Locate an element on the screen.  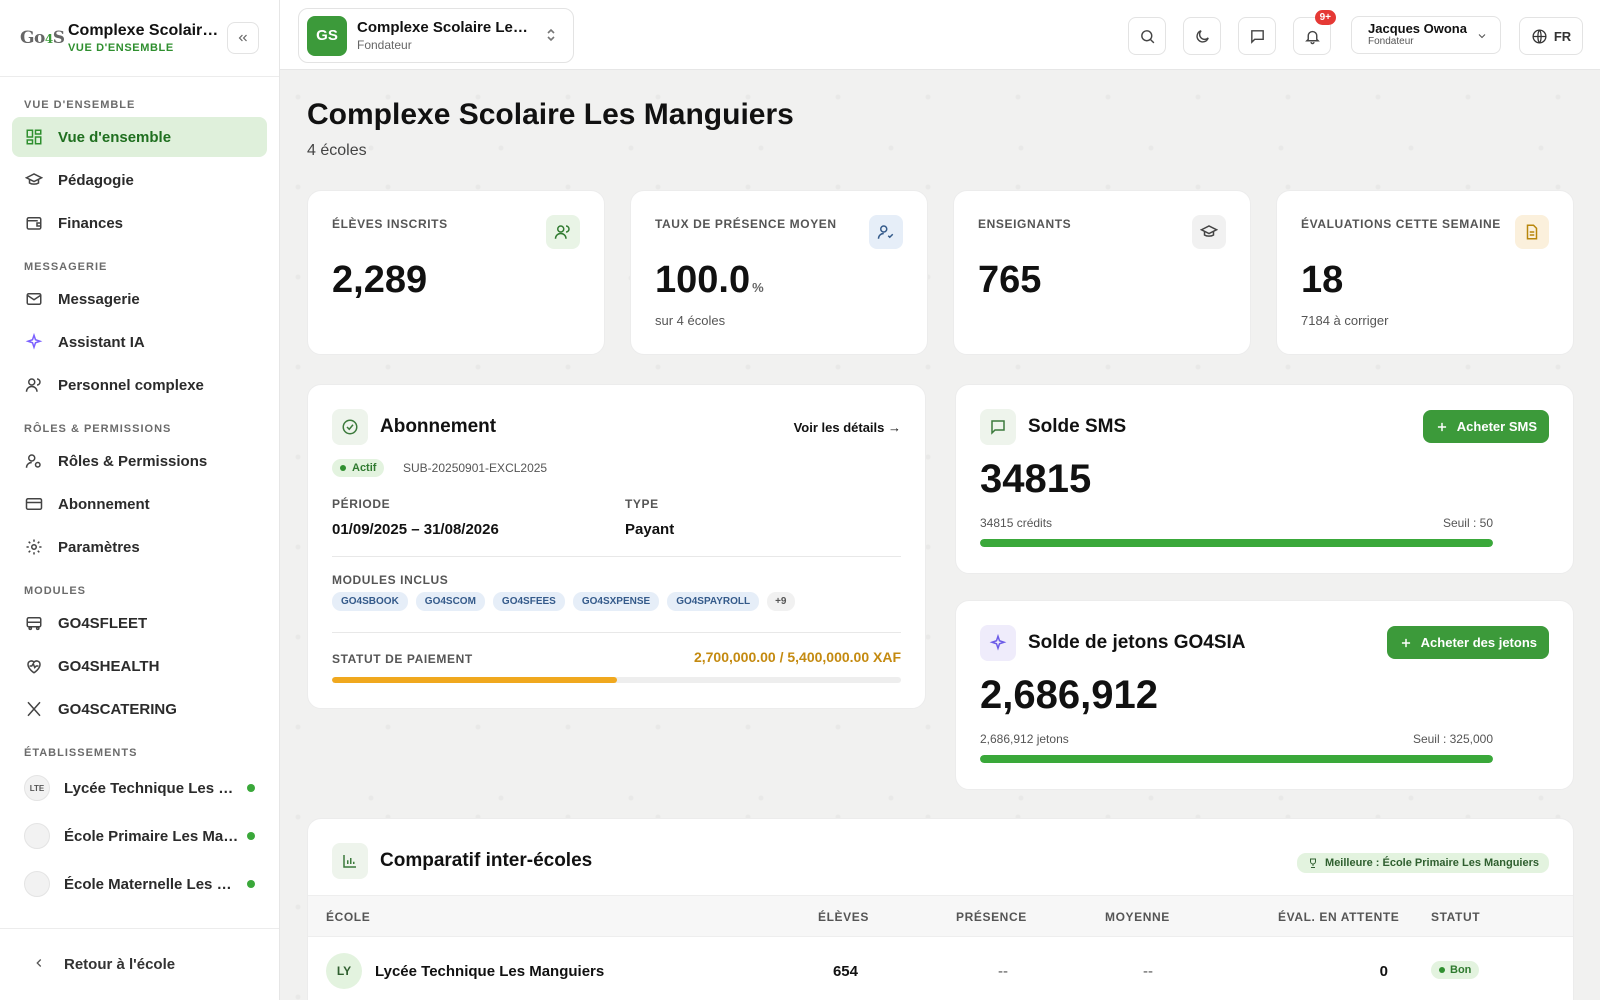
sms-credits: 34815 crédits is located at coordinates (1016, 523).